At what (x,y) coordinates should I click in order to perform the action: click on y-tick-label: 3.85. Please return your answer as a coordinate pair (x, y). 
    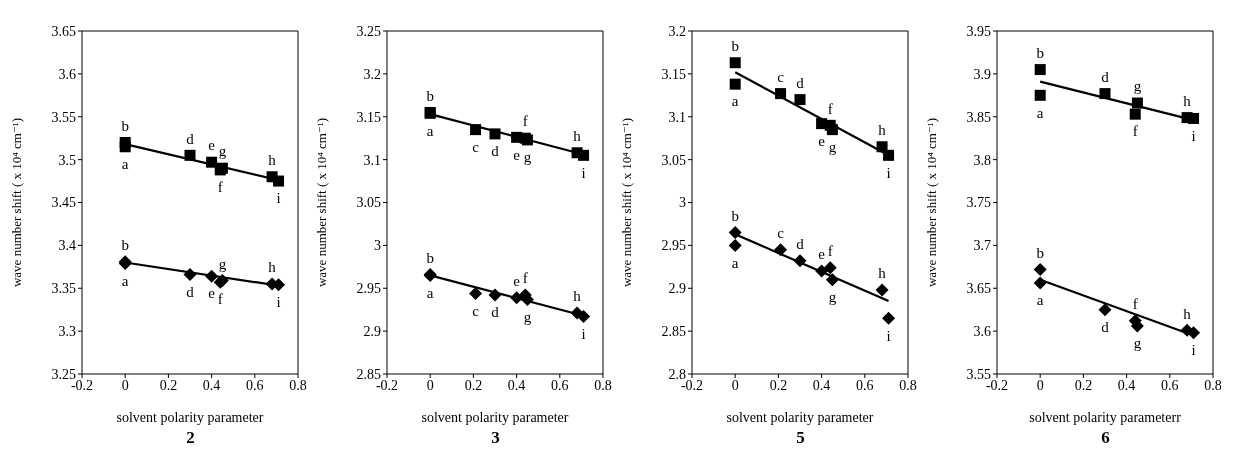
    Looking at the image, I should click on (978, 117).